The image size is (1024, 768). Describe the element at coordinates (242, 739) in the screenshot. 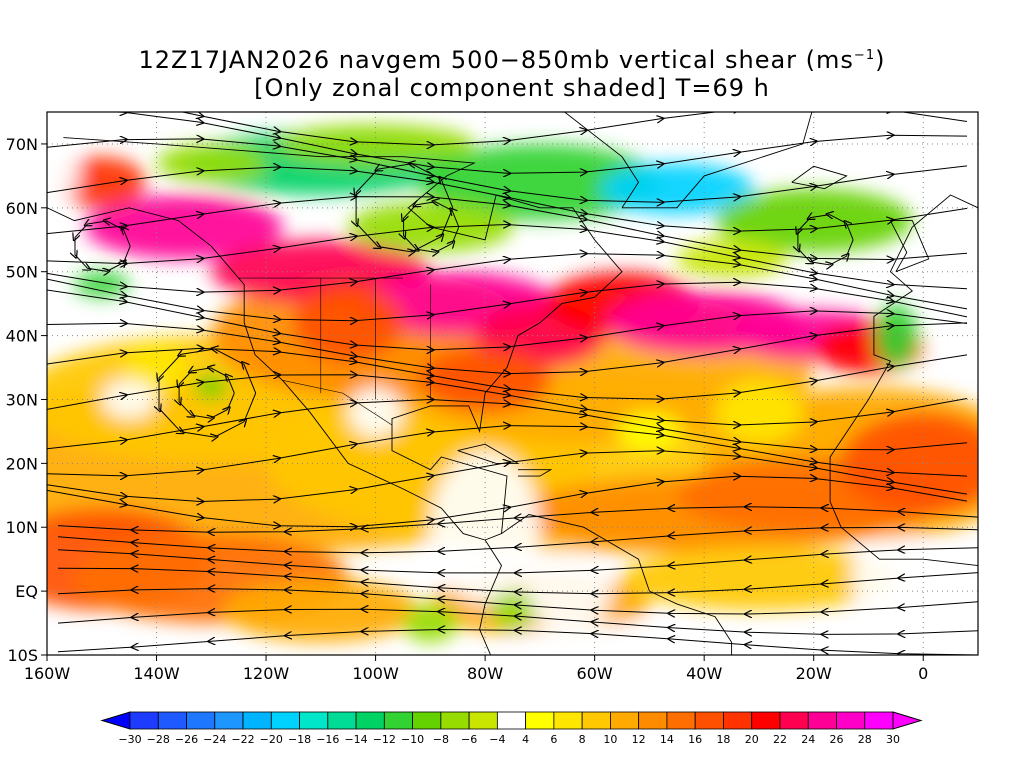

I see `colorbar-label: −22` at that location.